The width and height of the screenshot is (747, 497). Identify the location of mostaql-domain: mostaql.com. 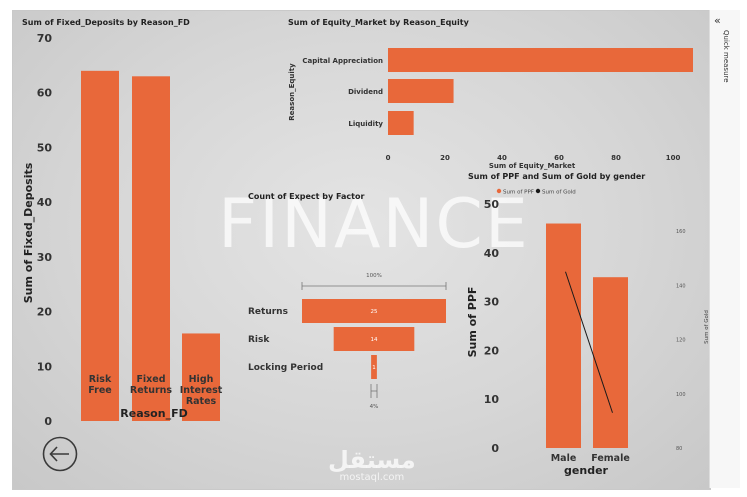
(372, 477).